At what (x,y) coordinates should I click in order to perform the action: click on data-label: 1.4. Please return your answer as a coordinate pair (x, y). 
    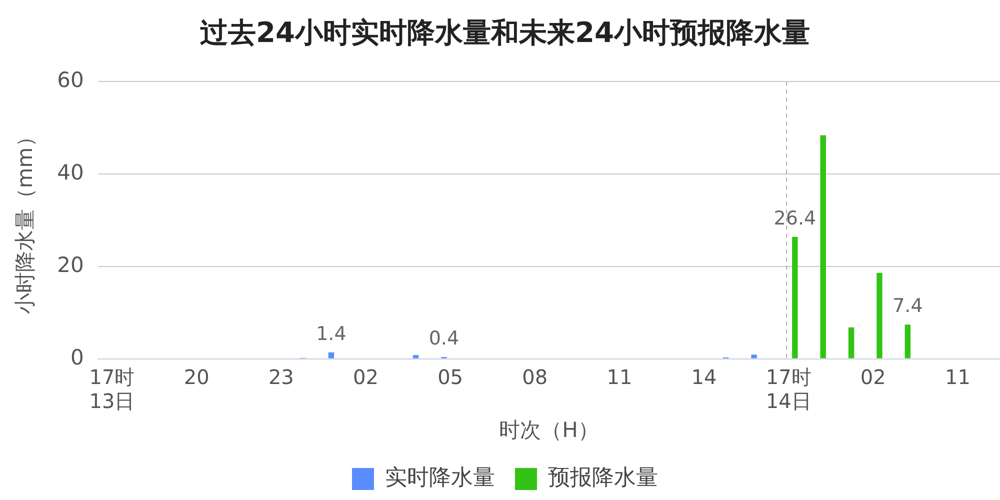
    Looking at the image, I should click on (331, 333).